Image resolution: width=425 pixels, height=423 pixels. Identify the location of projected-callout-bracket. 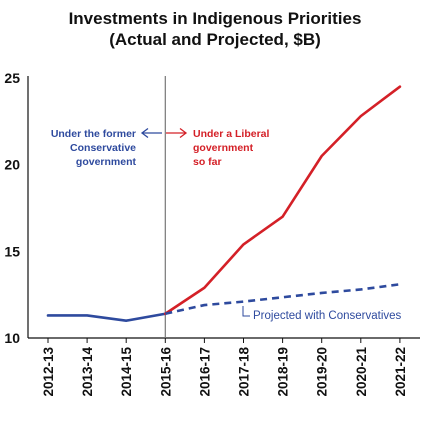
(246, 311).